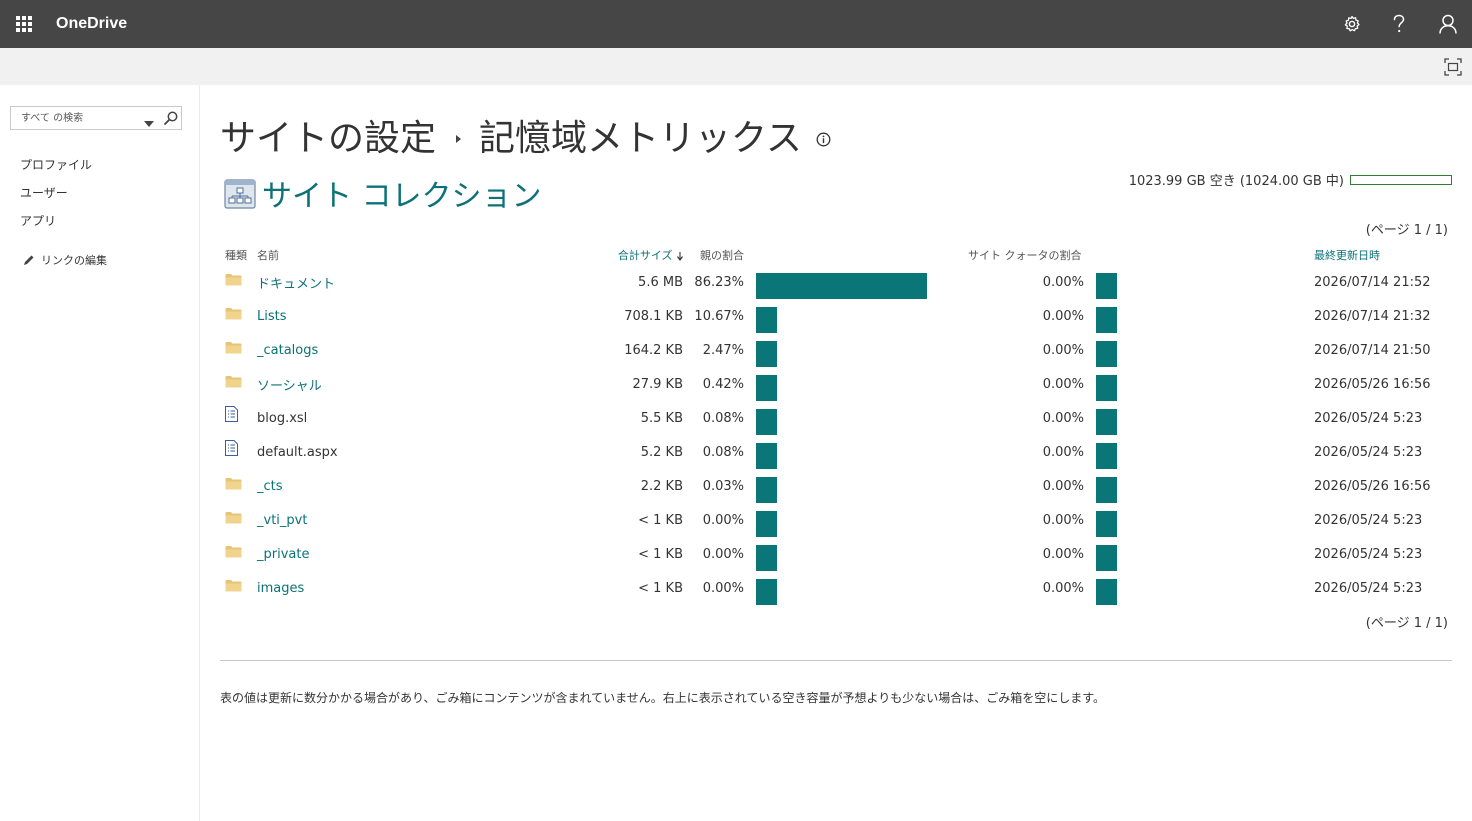  Describe the element at coordinates (1399, 24) in the screenshot. I see `help-question-icon` at that location.